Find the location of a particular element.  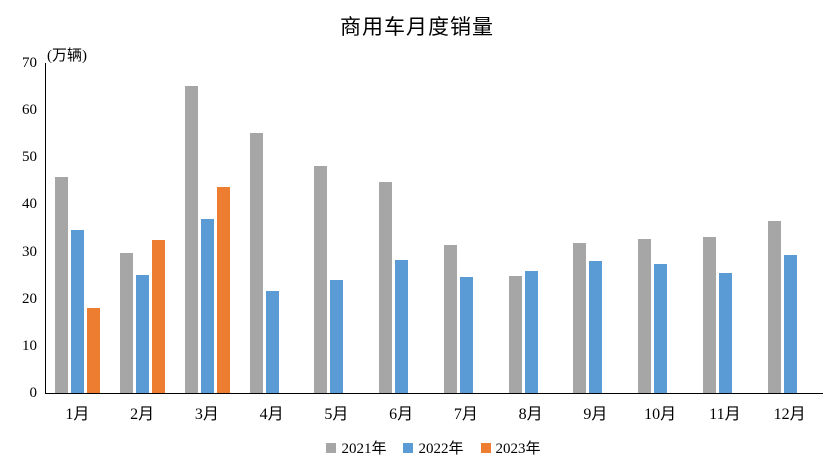

bar-series1-month6 is located at coordinates (386, 287).